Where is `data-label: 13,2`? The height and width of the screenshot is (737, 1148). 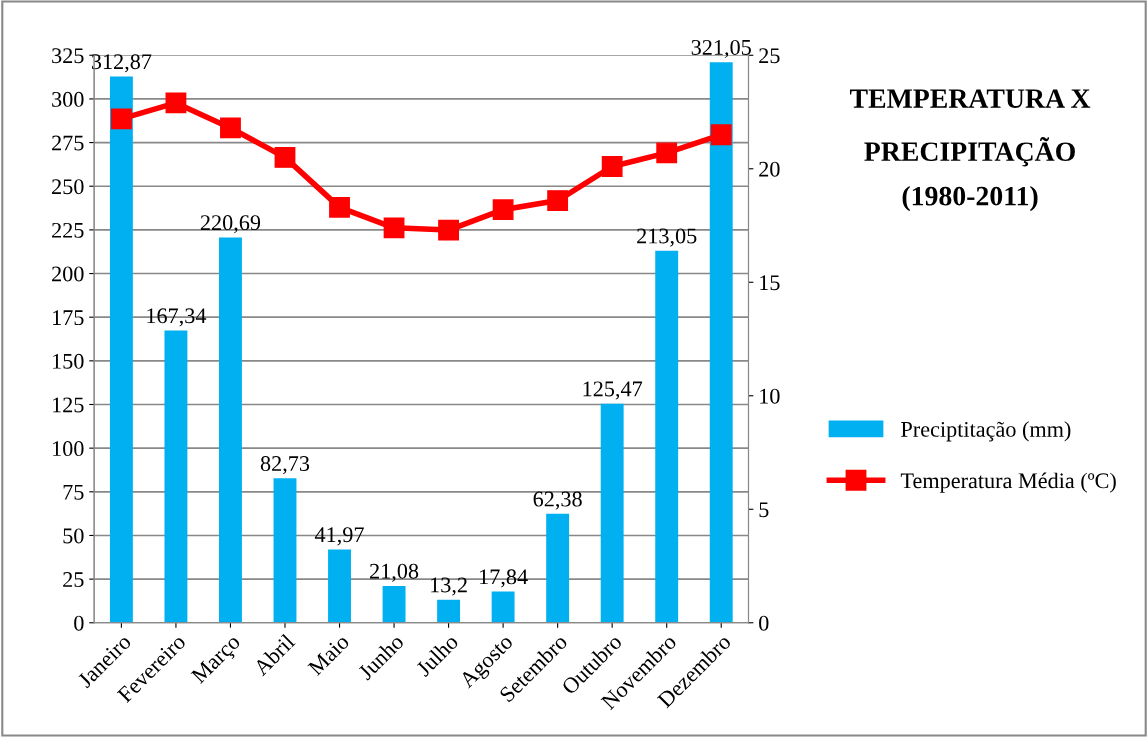
data-label: 13,2 is located at coordinates (449, 586).